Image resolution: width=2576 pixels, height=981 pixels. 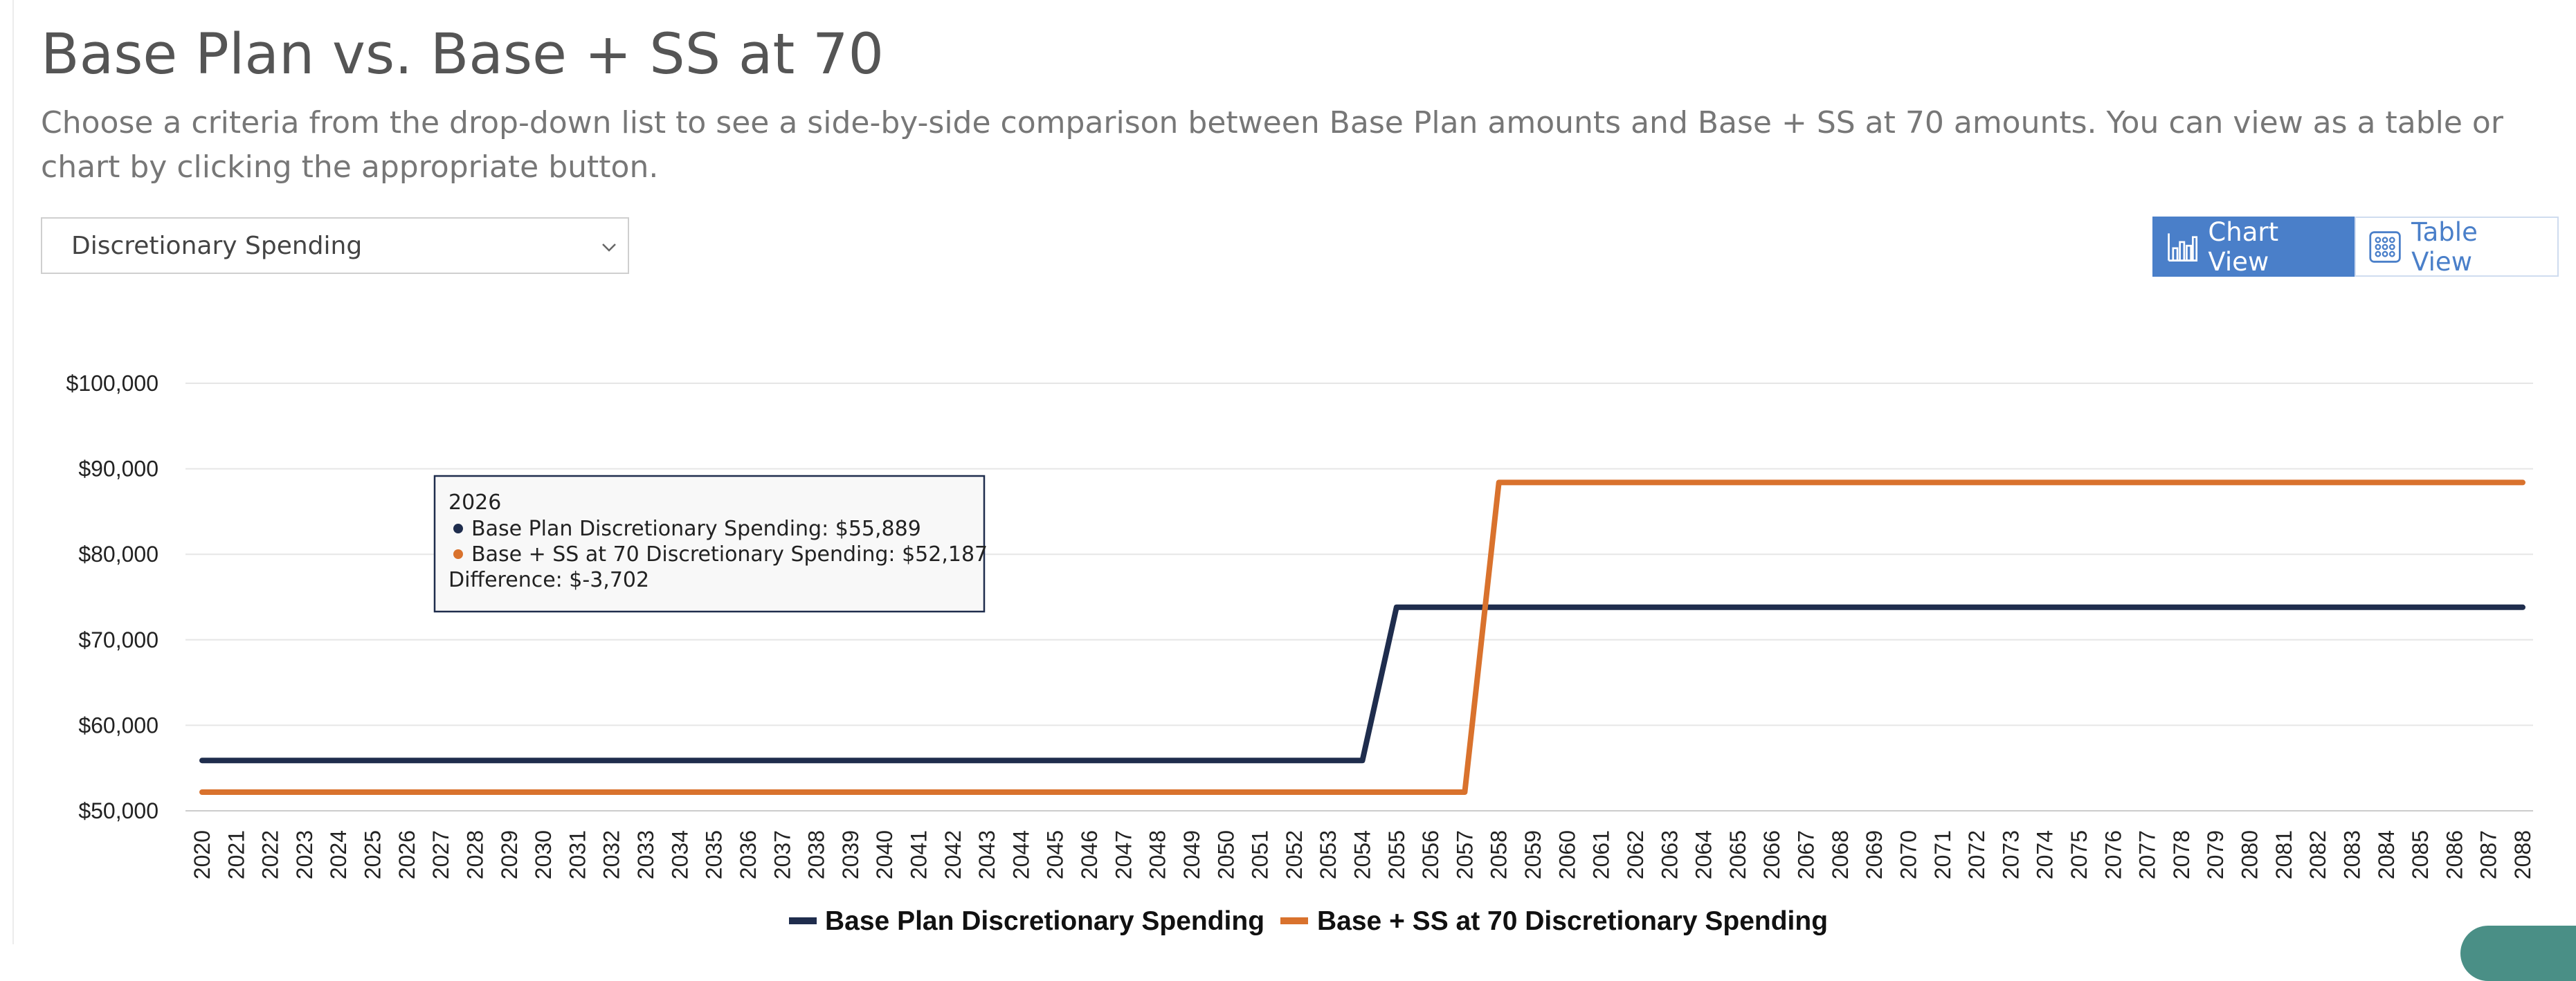 What do you see at coordinates (548, 580) in the screenshot?
I see `tooltip-difference: Difference: $-3,702` at bounding box center [548, 580].